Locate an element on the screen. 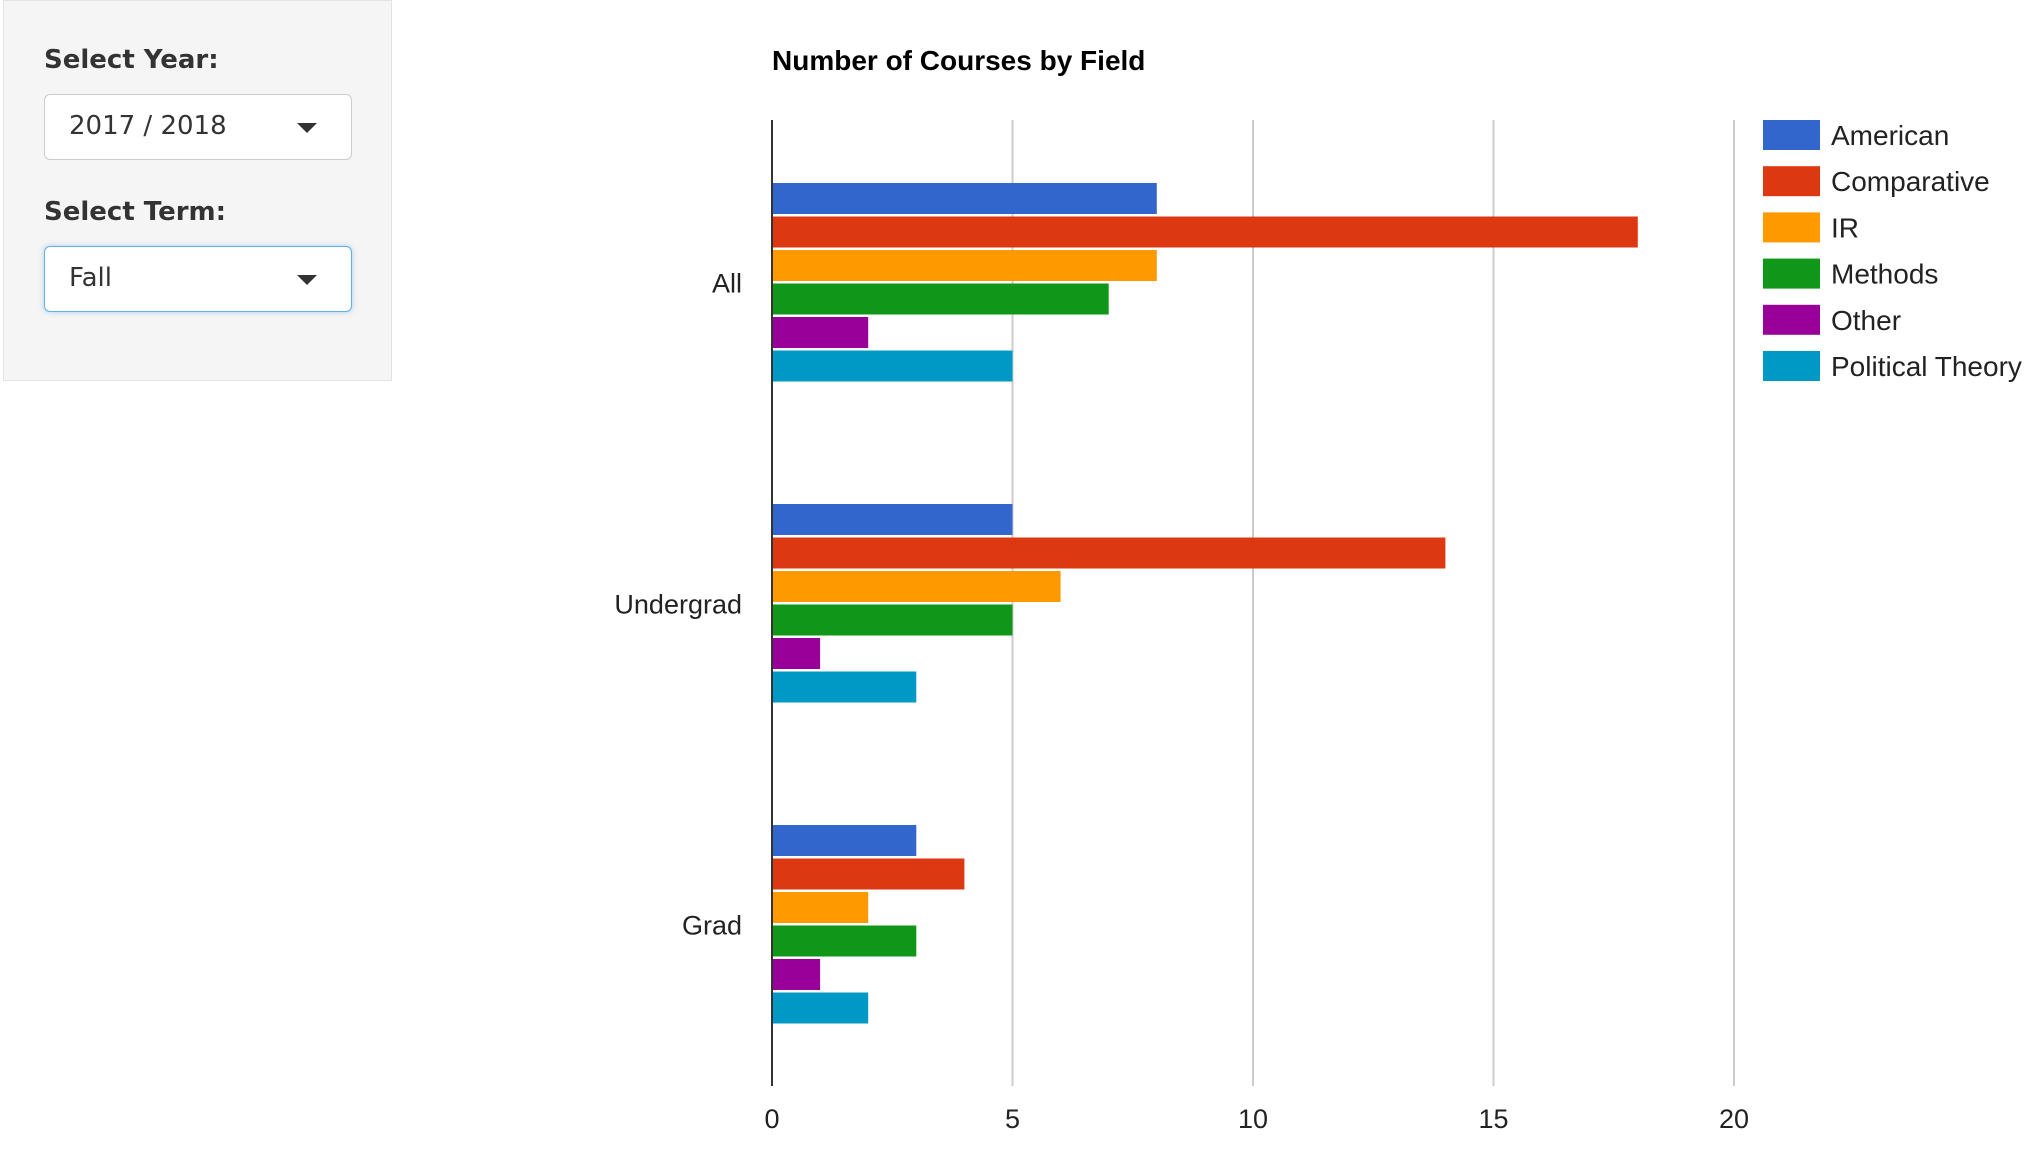 The image size is (2032, 1158). x-tick-label: 15 is located at coordinates (1493, 1119).